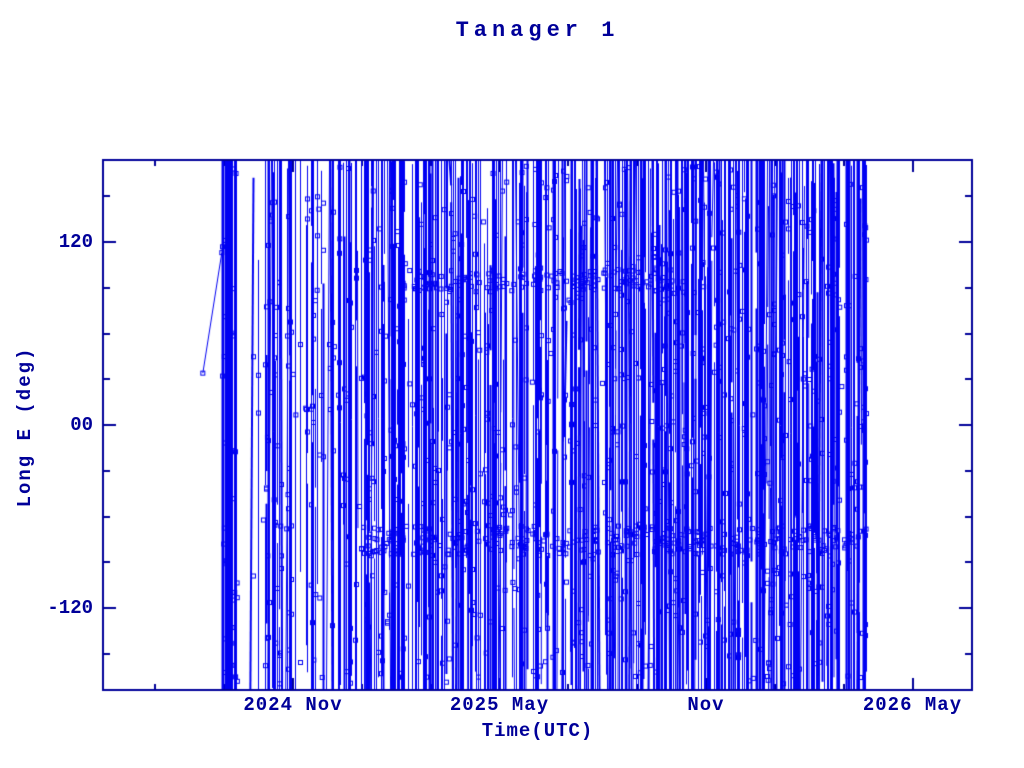 Image resolution: width=1024 pixels, height=768 pixels. Describe the element at coordinates (912, 705) in the screenshot. I see `x-tick-label: 2026 May` at that location.